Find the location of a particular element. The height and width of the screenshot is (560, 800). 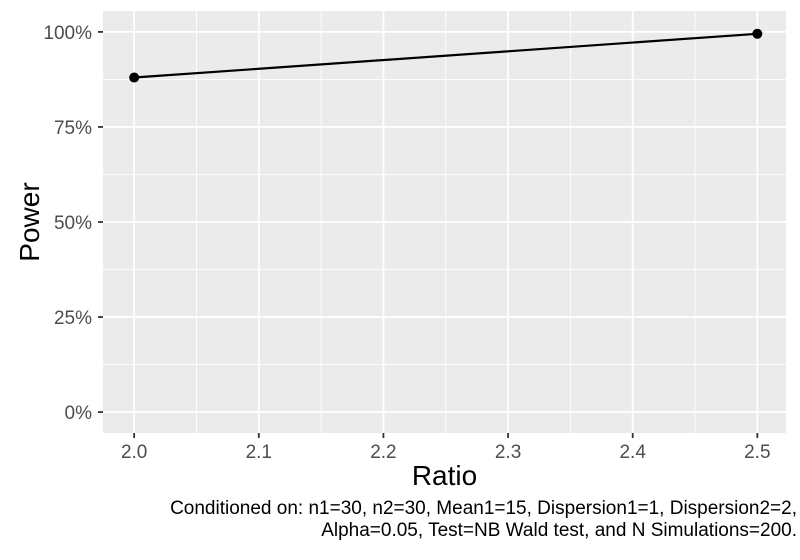

x-tick-label: 2.0 is located at coordinates (134, 452).